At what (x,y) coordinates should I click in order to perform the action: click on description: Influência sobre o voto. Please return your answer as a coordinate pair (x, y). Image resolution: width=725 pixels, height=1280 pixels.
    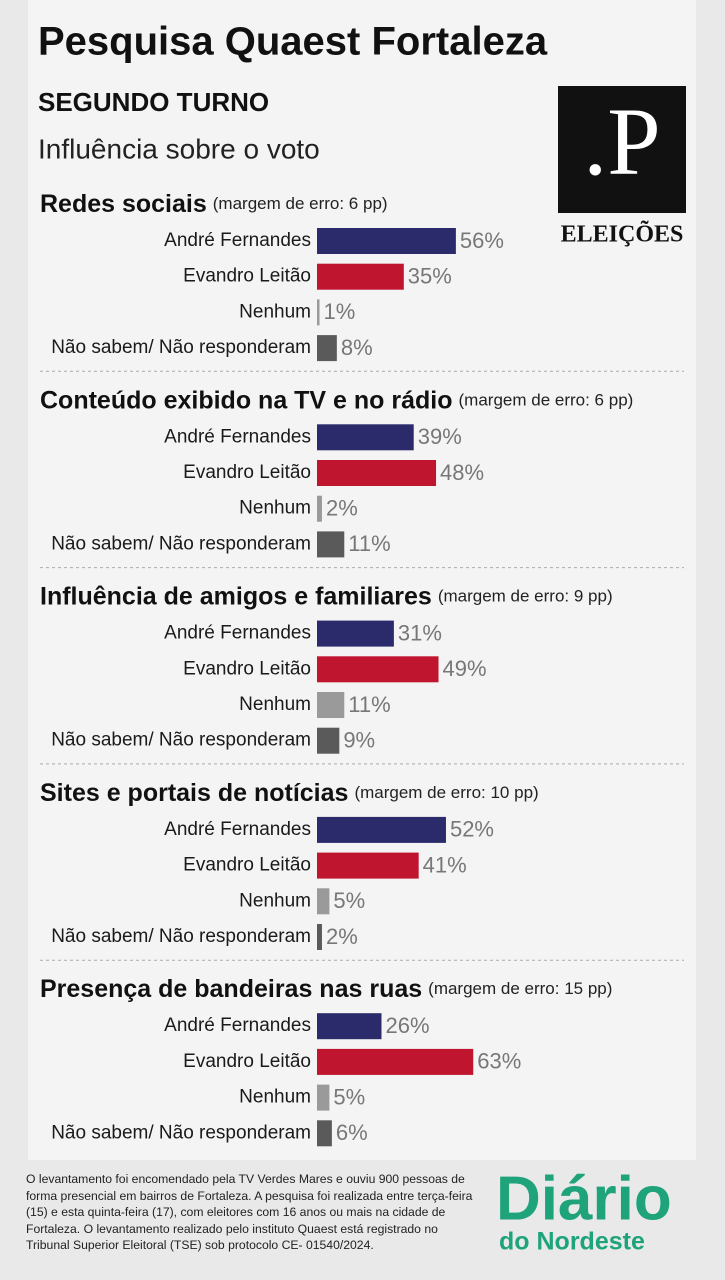
    Looking at the image, I should click on (179, 148).